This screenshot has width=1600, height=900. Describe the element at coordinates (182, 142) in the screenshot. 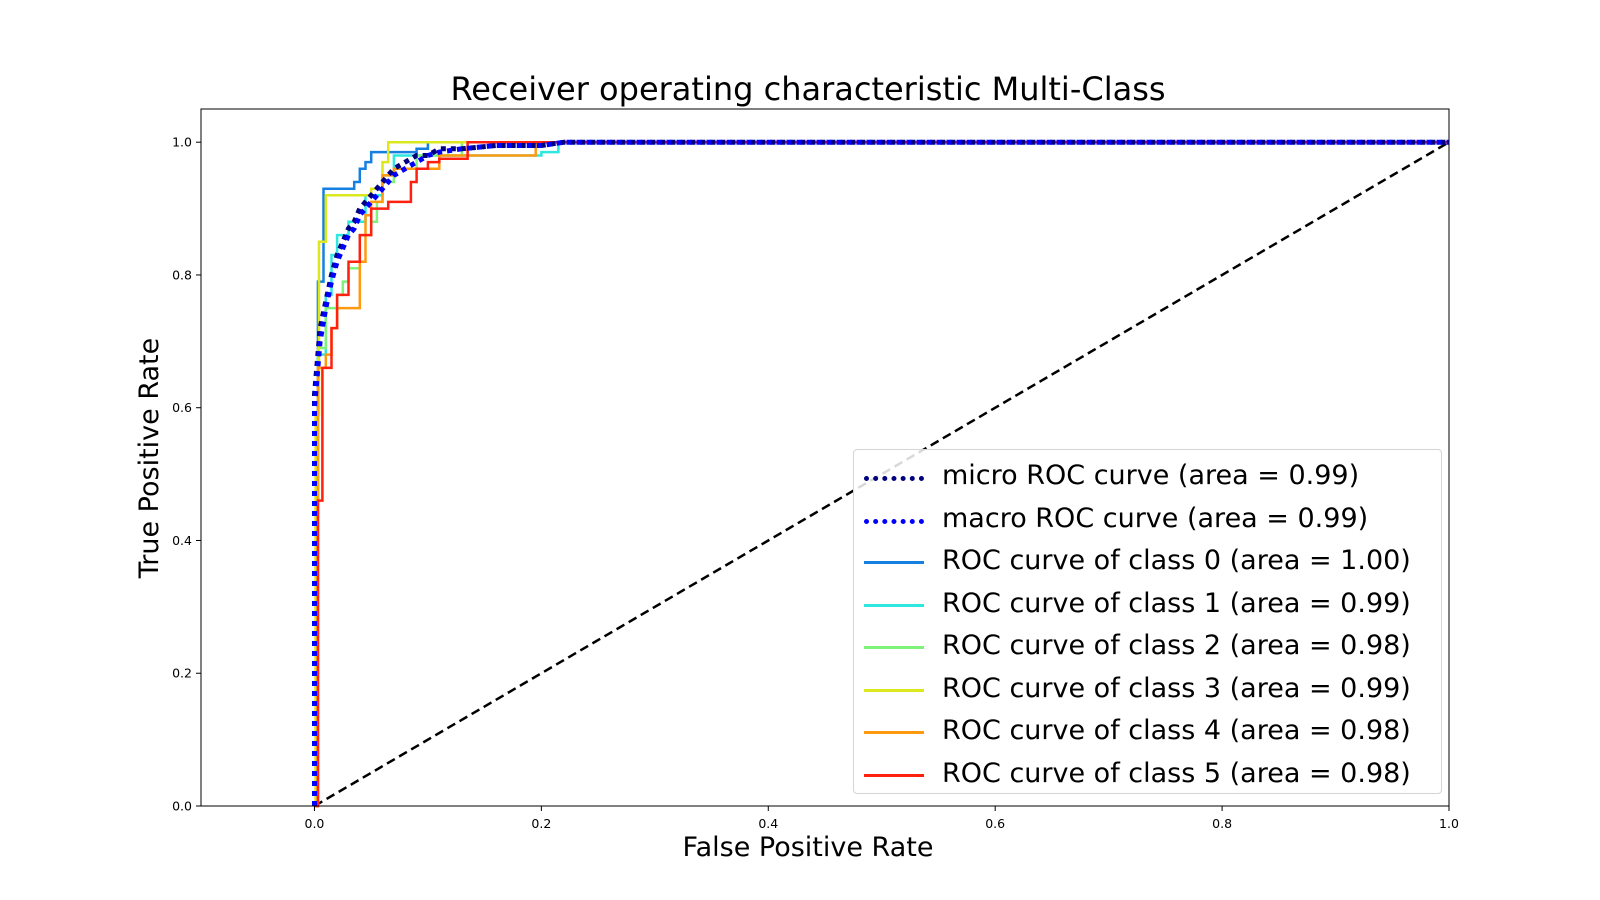

I see `y-tick-label: 1.0` at that location.